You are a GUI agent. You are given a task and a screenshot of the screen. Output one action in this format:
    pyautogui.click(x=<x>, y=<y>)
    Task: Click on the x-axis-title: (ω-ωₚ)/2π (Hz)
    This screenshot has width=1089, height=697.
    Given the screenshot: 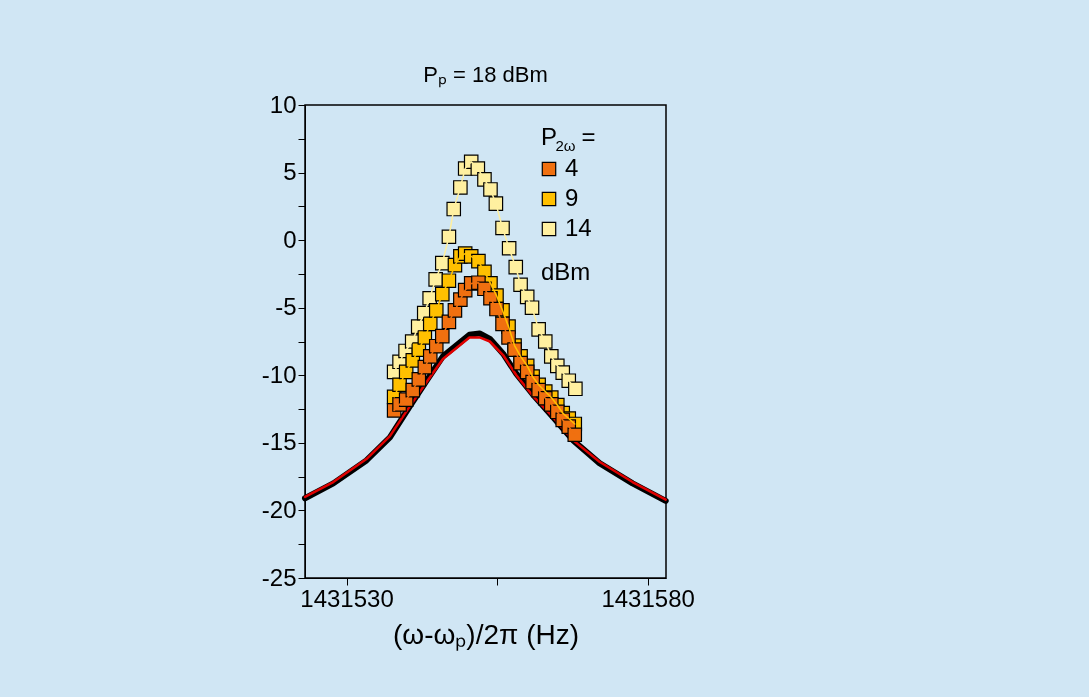 What is the action you would take?
    pyautogui.click(x=486, y=634)
    